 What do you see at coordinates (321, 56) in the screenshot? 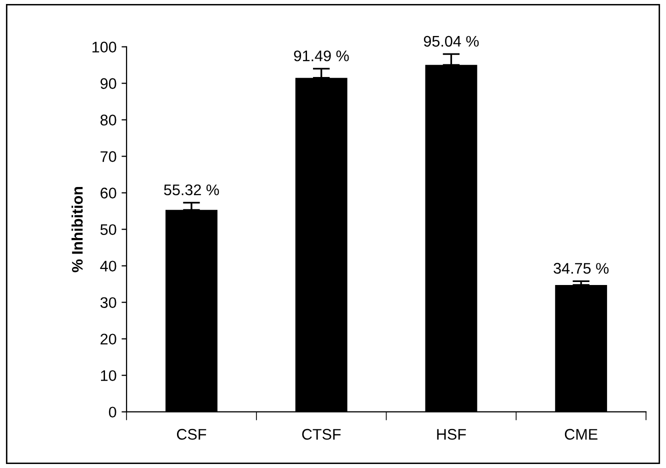
I see `data-label: 91.49 %` at bounding box center [321, 56].